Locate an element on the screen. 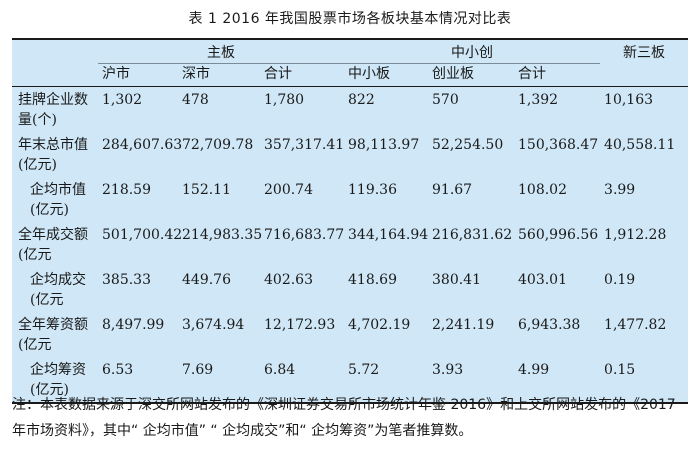 The image size is (700, 450). table-cell: 200.74 is located at coordinates (288, 190).